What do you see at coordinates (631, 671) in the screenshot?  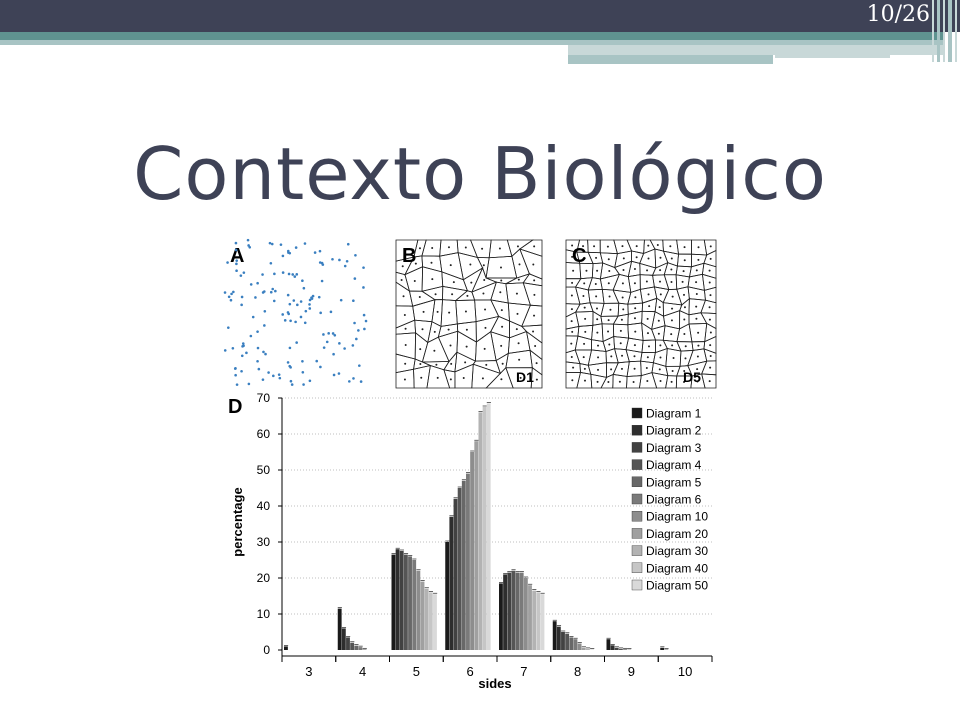 I see `x-tick-label: 9` at bounding box center [631, 671].